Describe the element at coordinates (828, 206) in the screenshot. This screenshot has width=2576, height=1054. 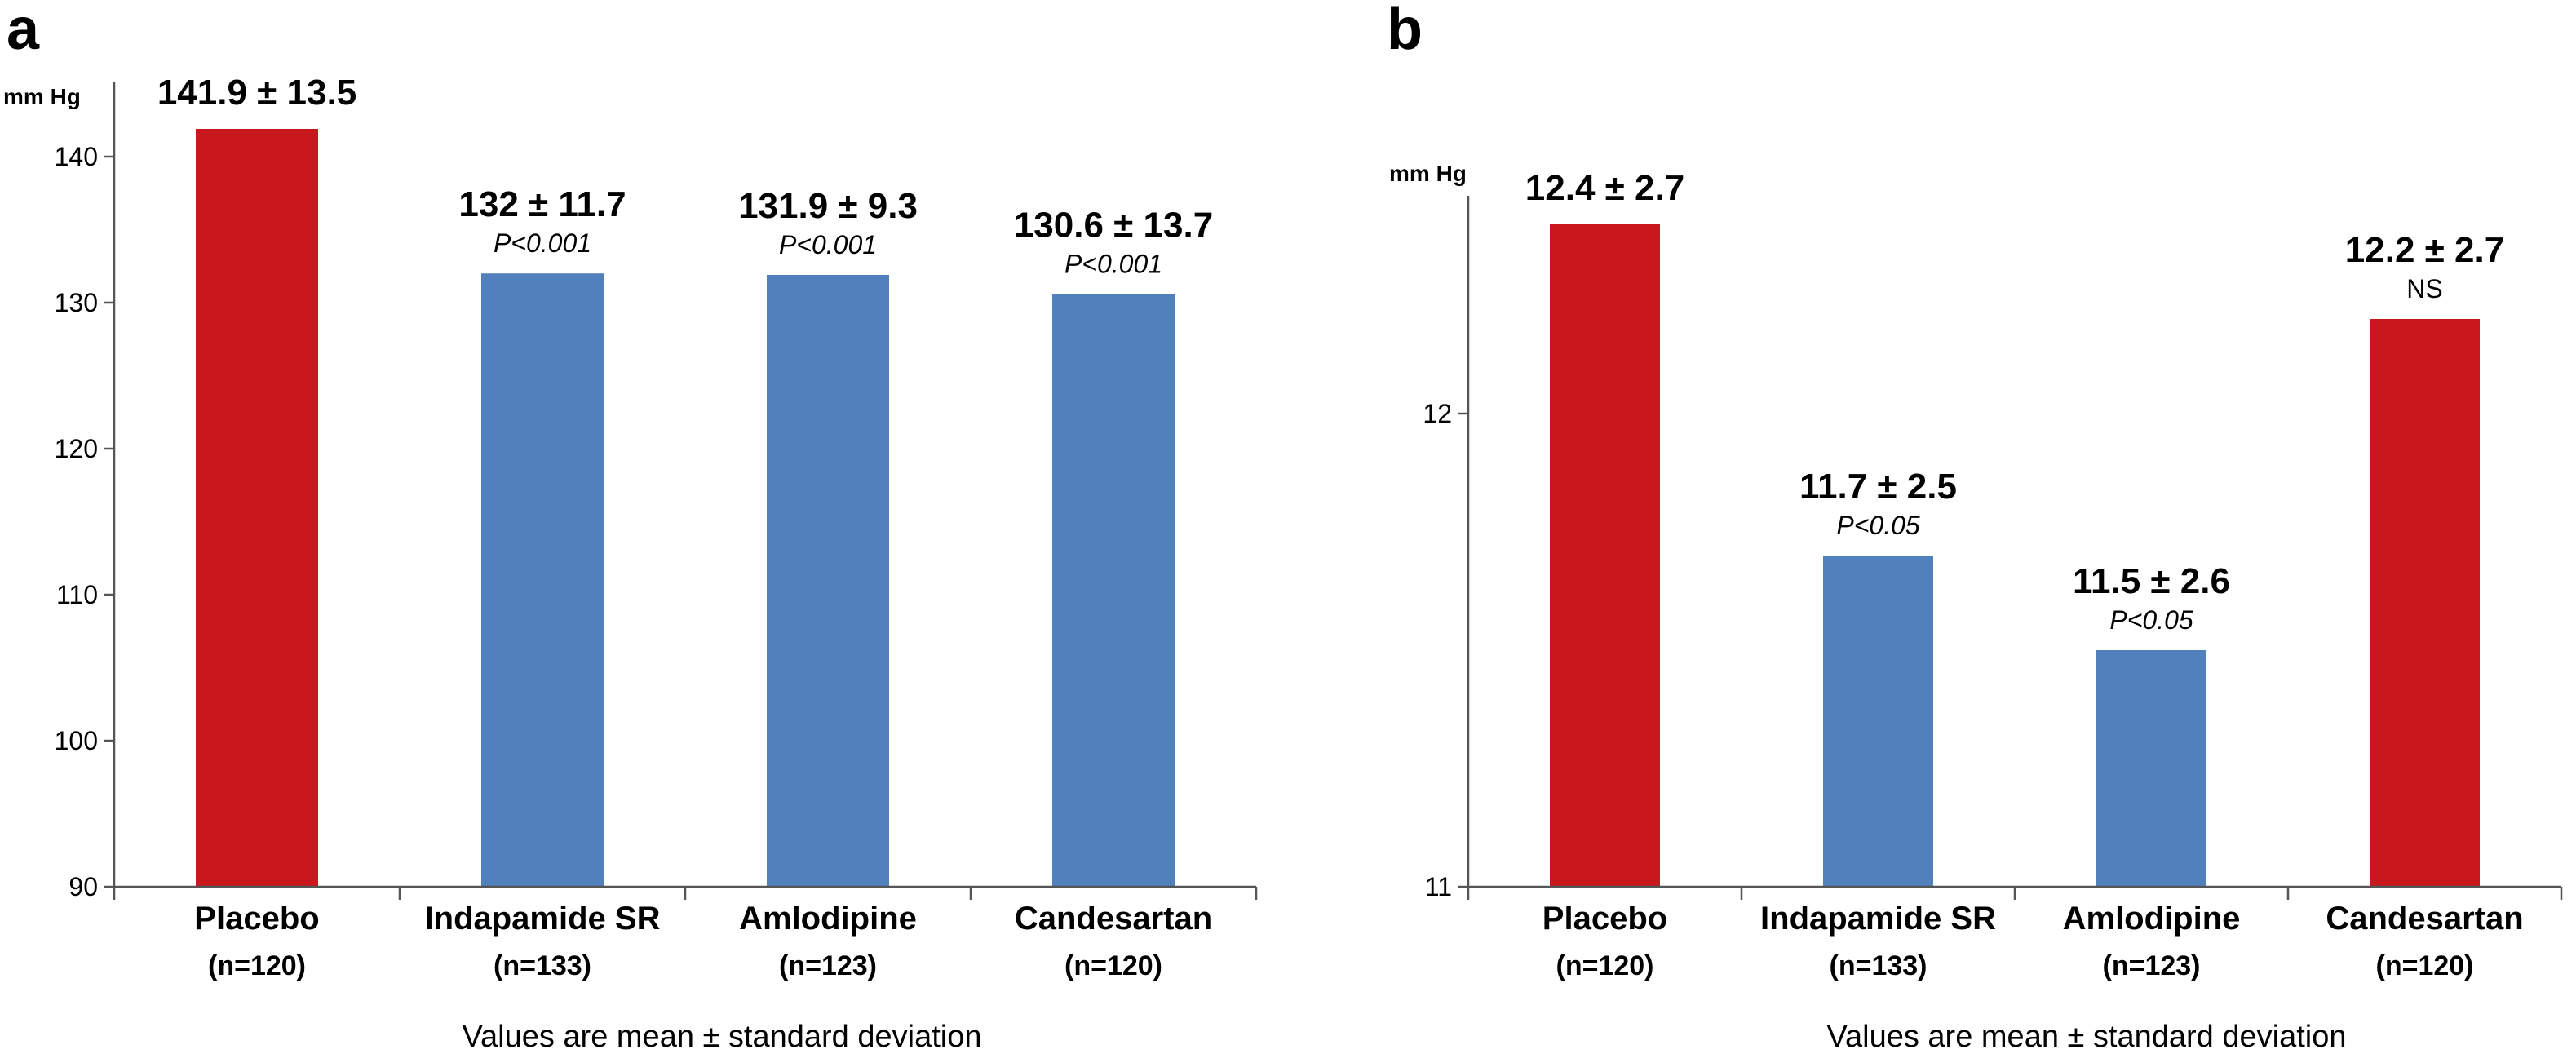
I see `value-label: 131.9 ± 9.3` at that location.